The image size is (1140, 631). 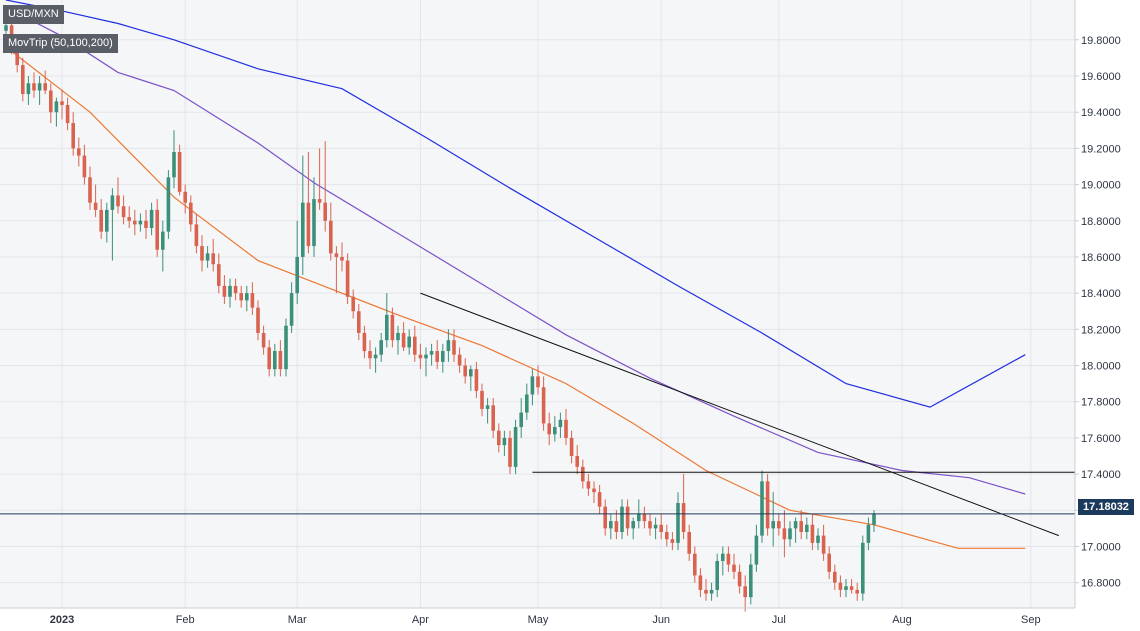 I want to click on y-tick-label: 19.2000, so click(x=1101, y=149).